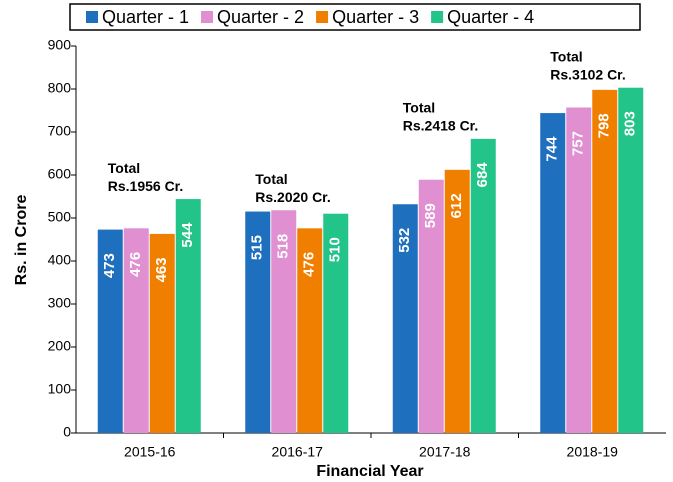 This screenshot has height=482, width=673. Describe the element at coordinates (375, 17) in the screenshot. I see `legend-label: Quarter - 3` at that location.